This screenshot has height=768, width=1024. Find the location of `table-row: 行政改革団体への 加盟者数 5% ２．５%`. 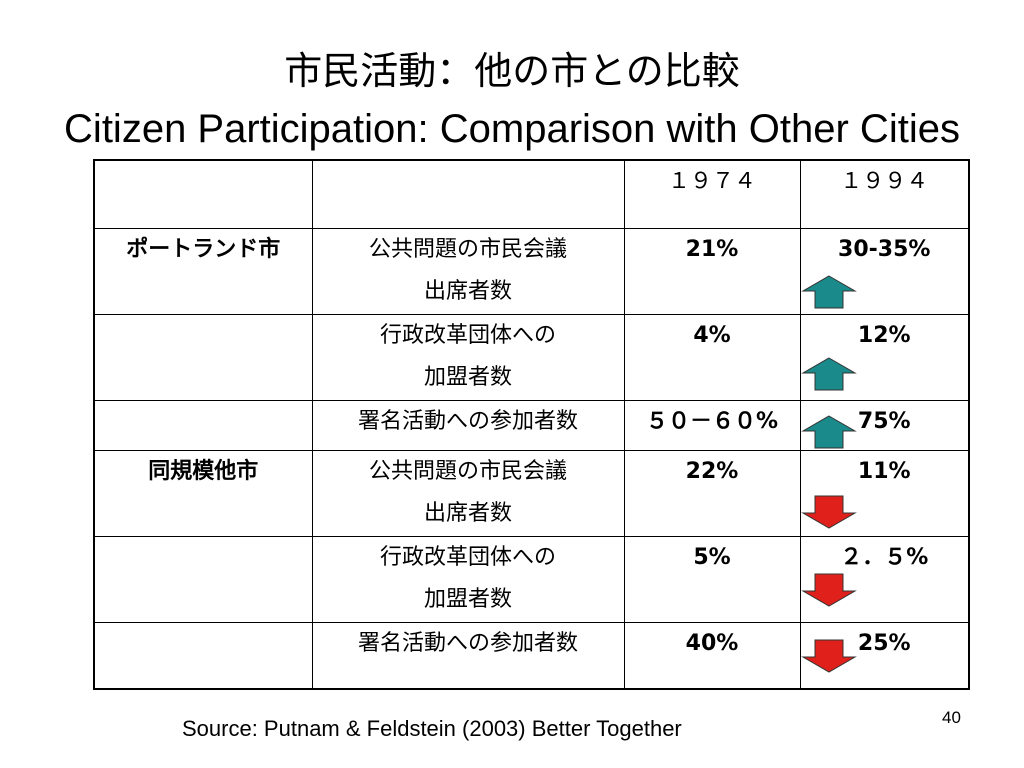

table-row: 行政改革団体への 加盟者数 5% ２．５% is located at coordinates (531, 580).